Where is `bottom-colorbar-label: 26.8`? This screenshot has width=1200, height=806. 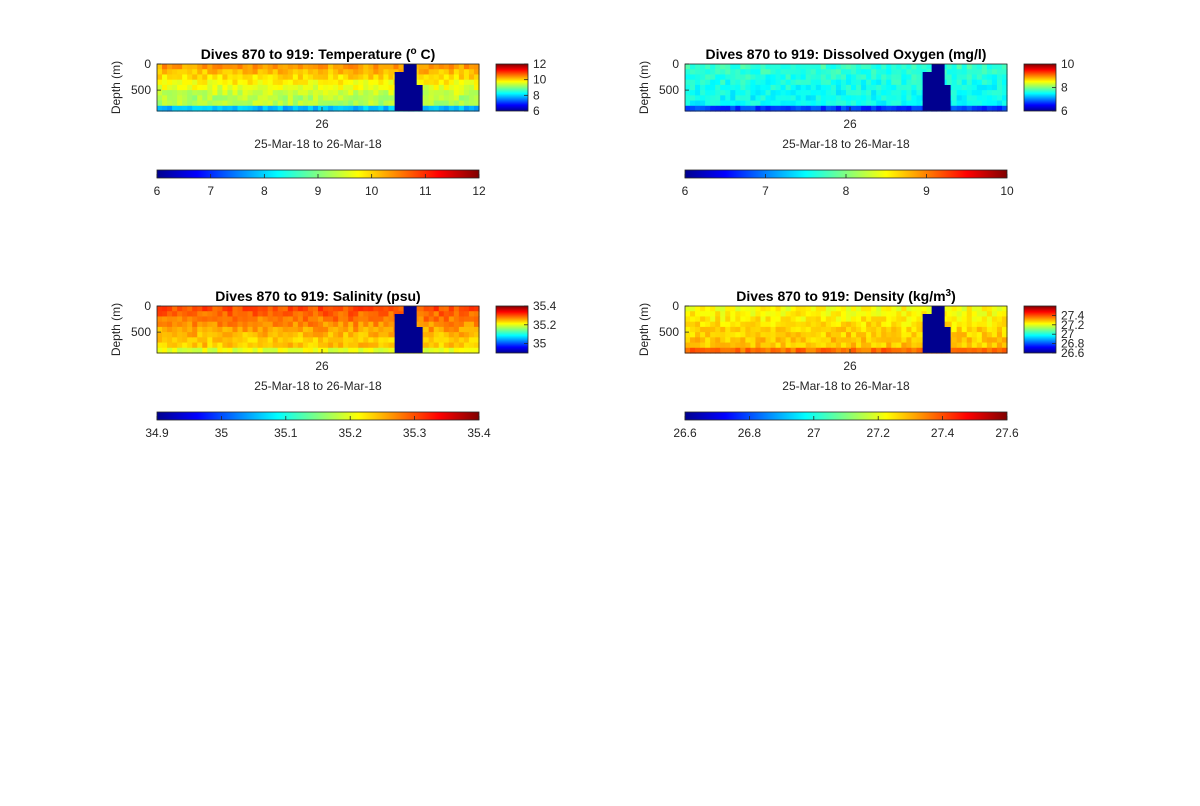 bottom-colorbar-label: 26.8 is located at coordinates (750, 433).